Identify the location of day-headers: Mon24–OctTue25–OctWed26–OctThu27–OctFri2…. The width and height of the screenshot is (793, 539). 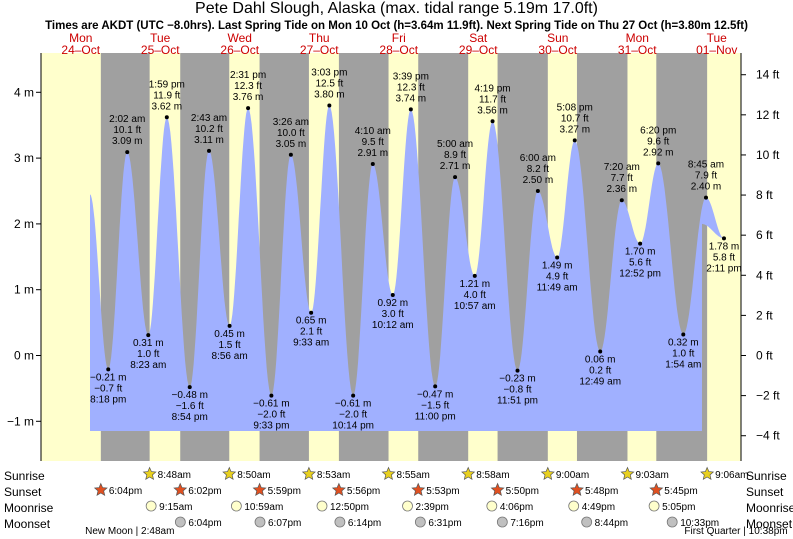
(399, 44).